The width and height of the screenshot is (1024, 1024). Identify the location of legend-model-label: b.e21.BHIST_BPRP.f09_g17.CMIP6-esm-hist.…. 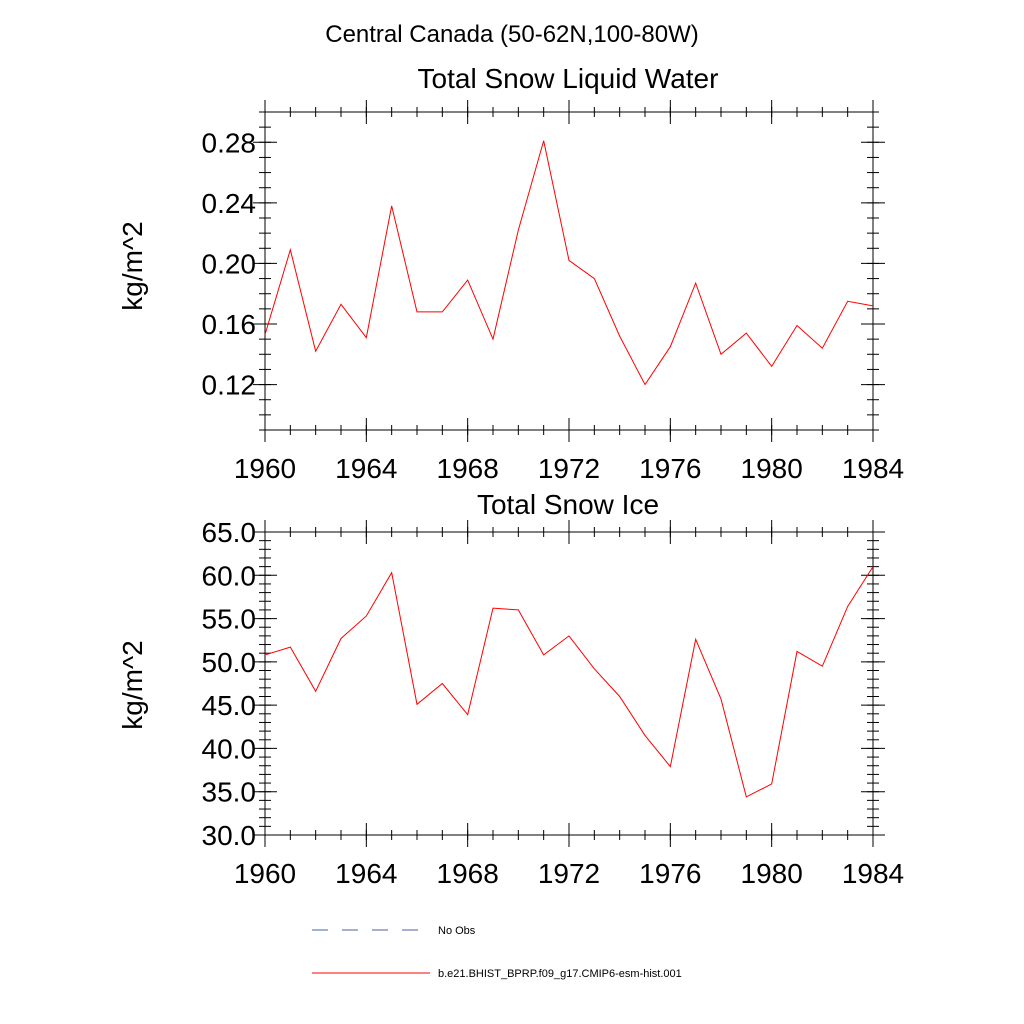
(560, 974).